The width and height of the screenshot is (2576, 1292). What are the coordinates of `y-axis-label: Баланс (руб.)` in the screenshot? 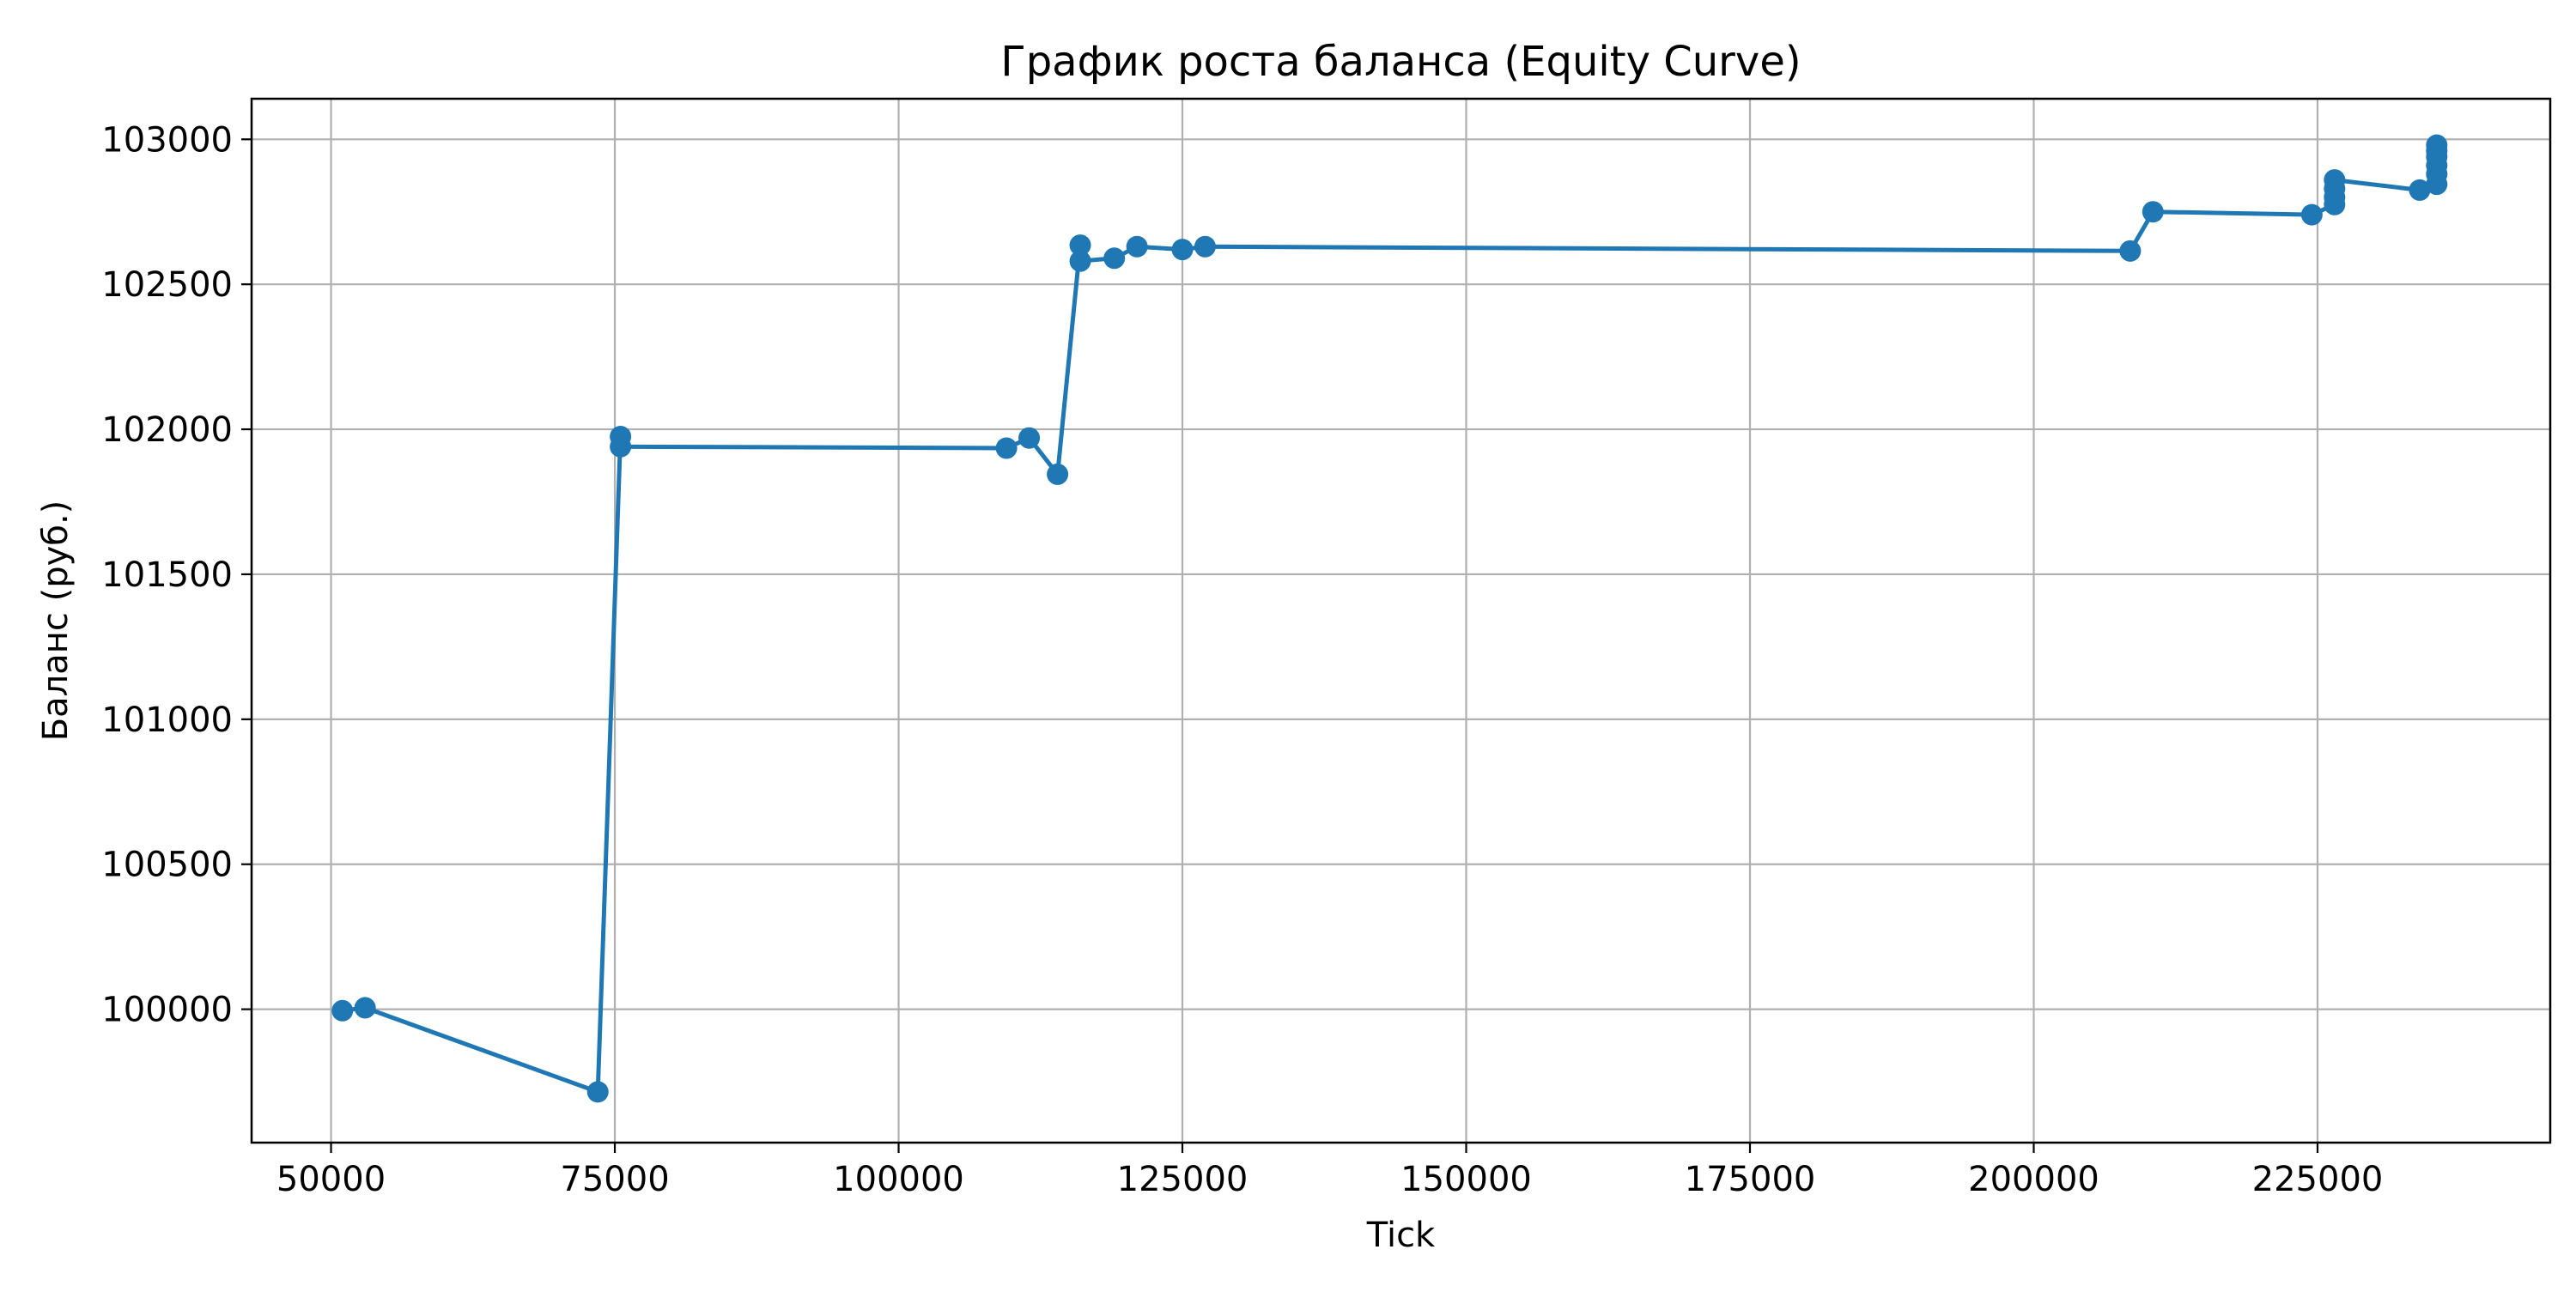 It's located at (56, 621).